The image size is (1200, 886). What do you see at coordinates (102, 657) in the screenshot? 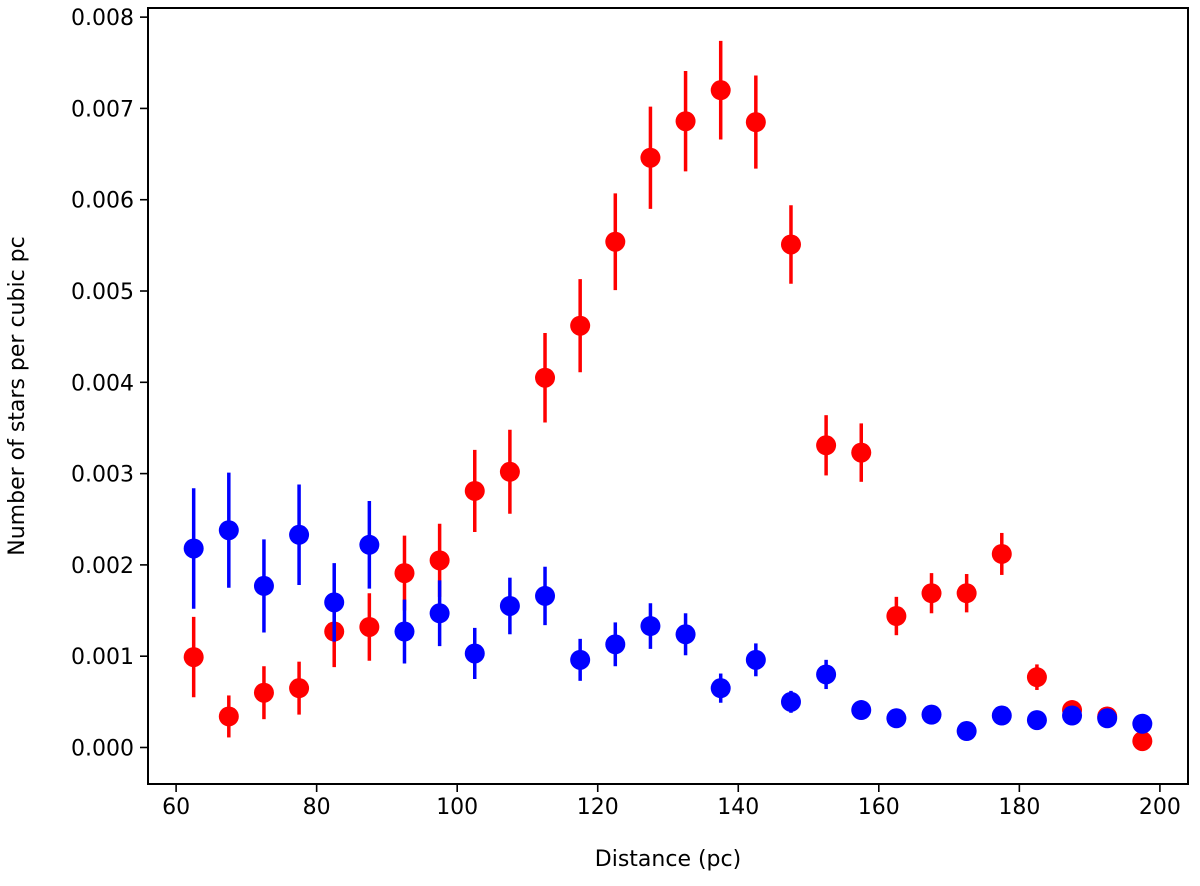
I see `y-tick-label: 0.001` at bounding box center [102, 657].